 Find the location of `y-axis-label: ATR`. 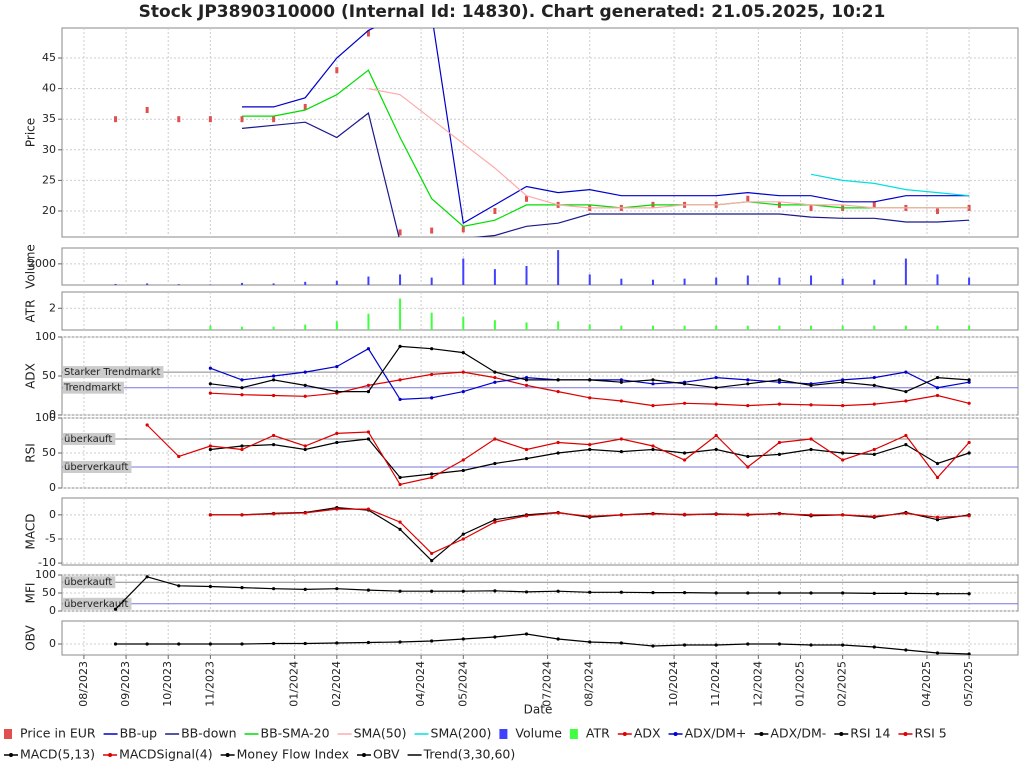

y-axis-label: ATR is located at coordinates (31, 311).